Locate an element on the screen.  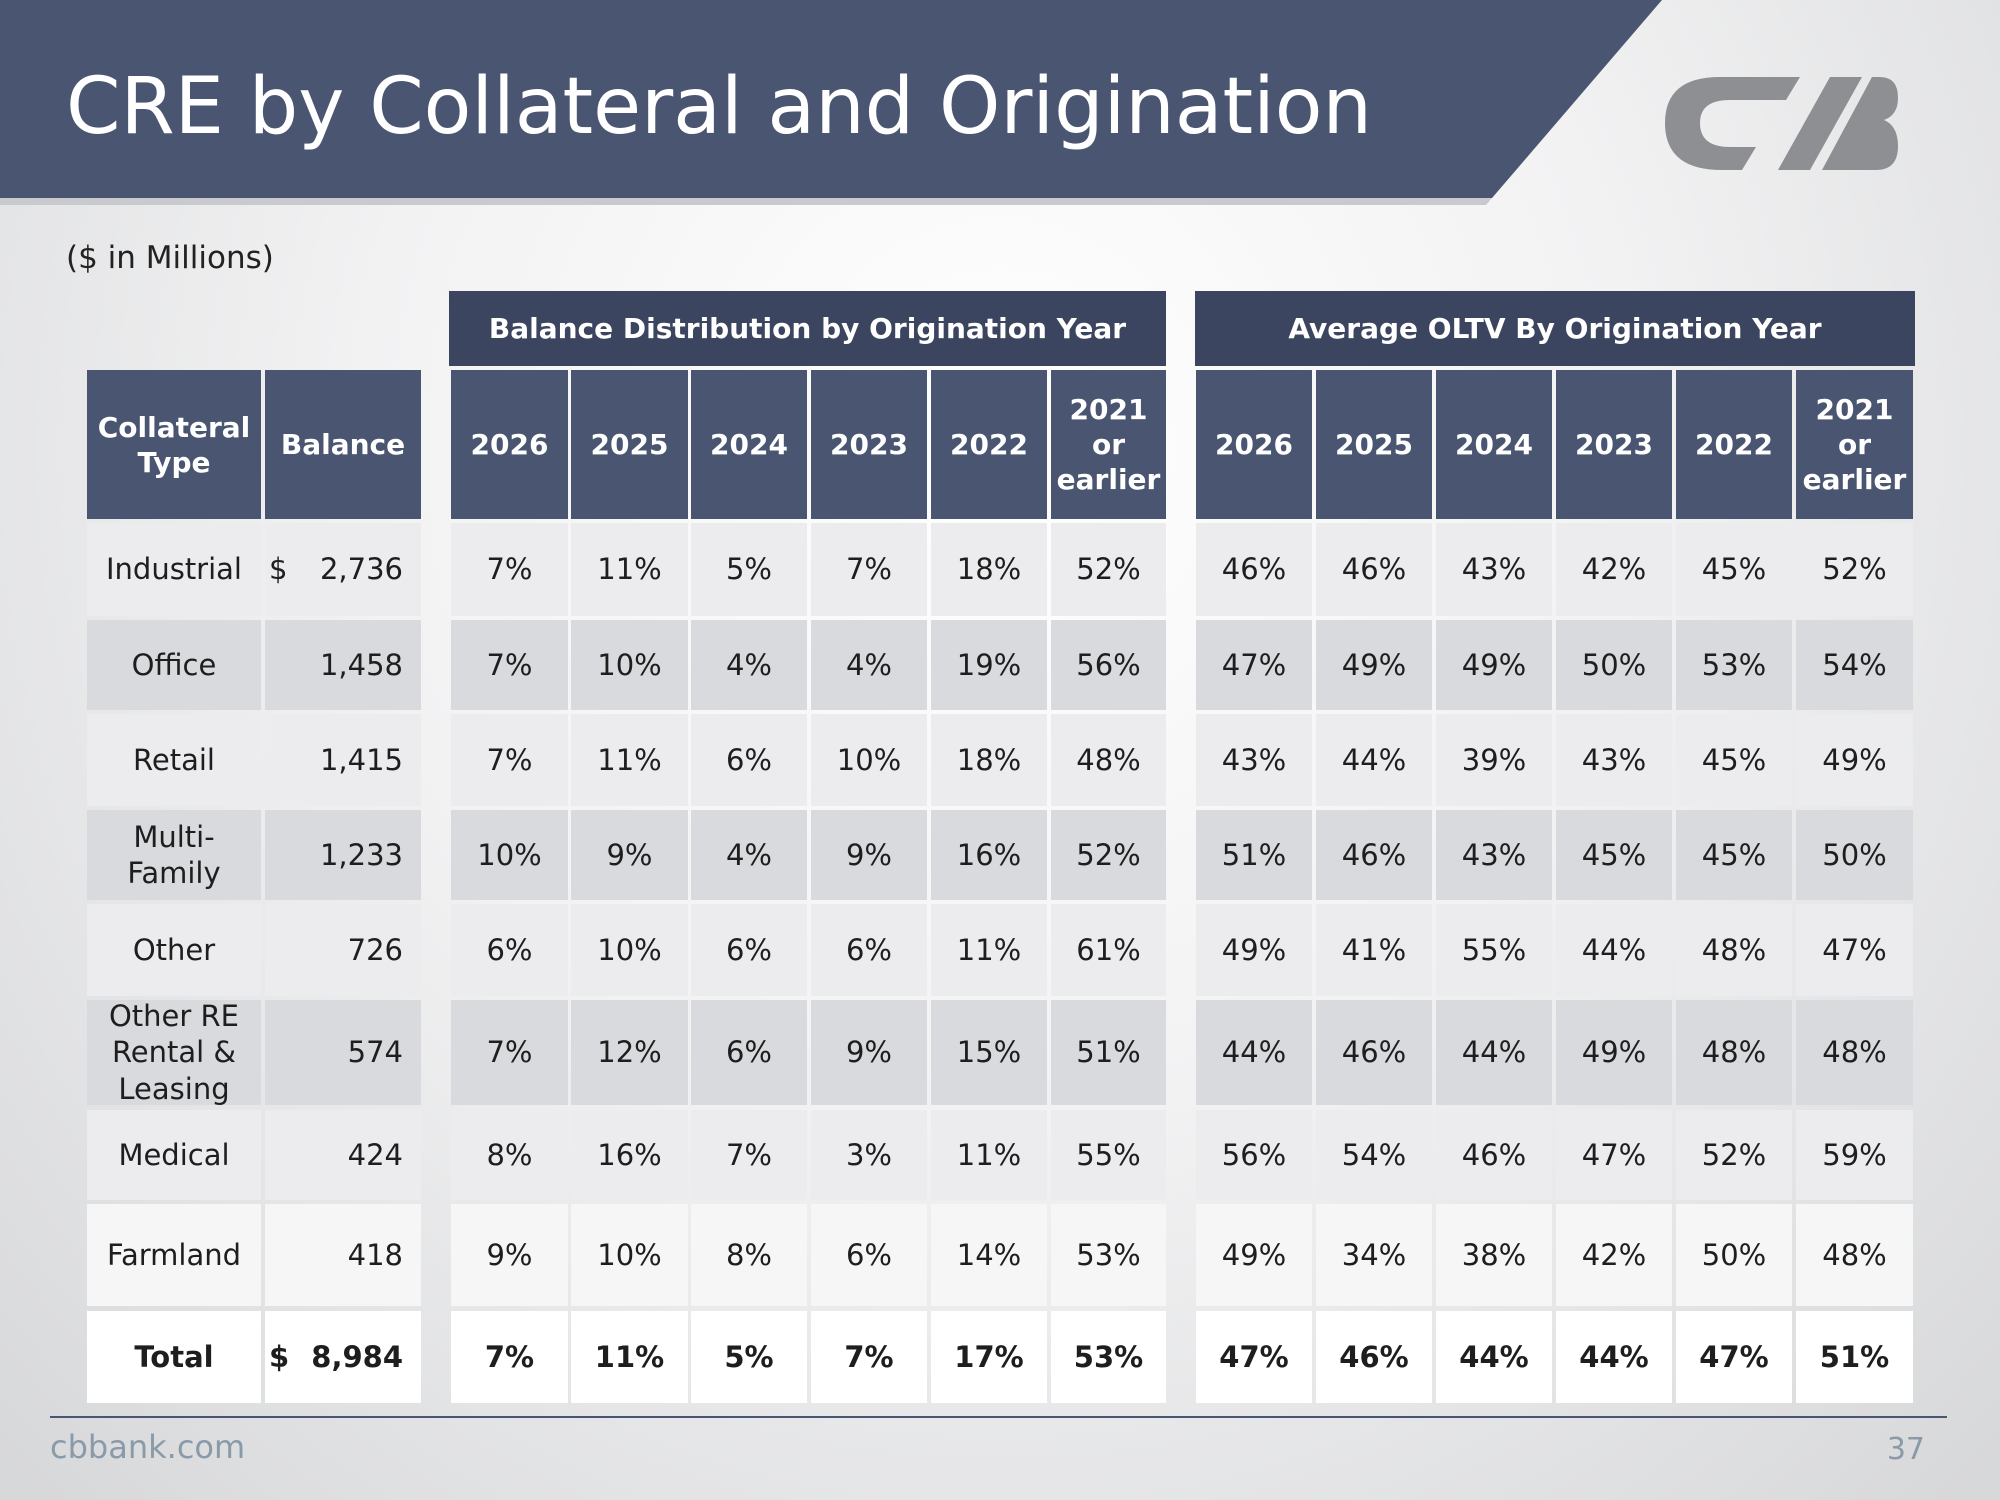
balance: 574 is located at coordinates (375, 1052).